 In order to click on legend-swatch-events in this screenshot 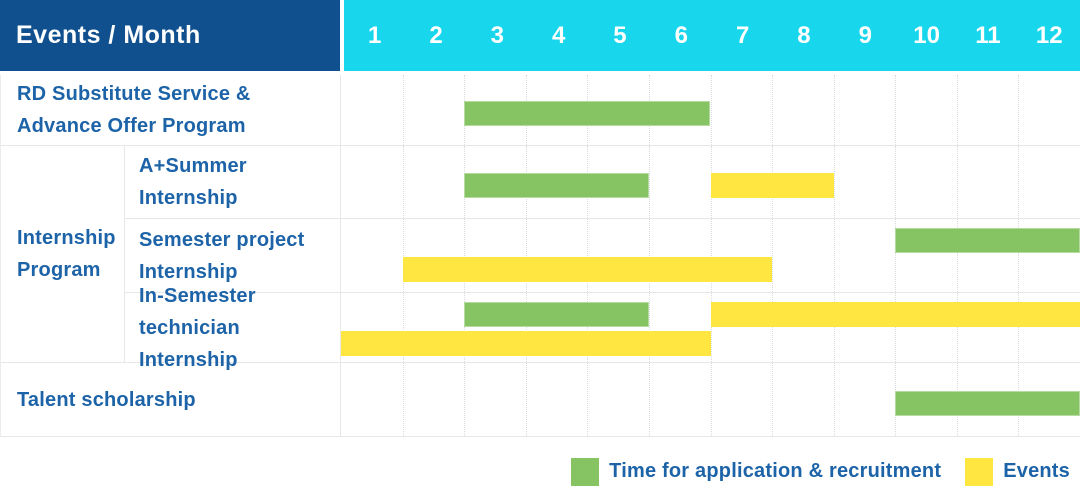, I will do `click(979, 471)`.